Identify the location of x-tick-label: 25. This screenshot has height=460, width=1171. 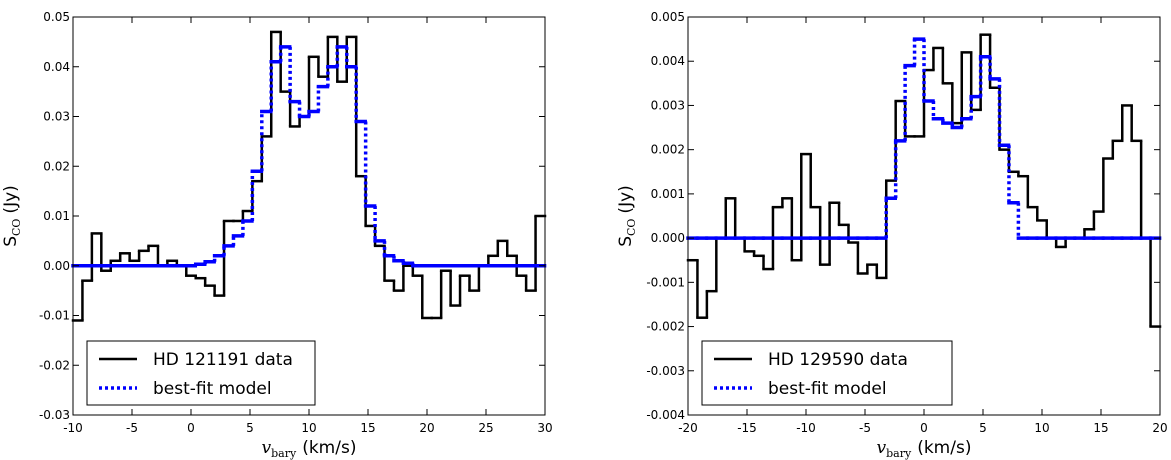
(485, 428).